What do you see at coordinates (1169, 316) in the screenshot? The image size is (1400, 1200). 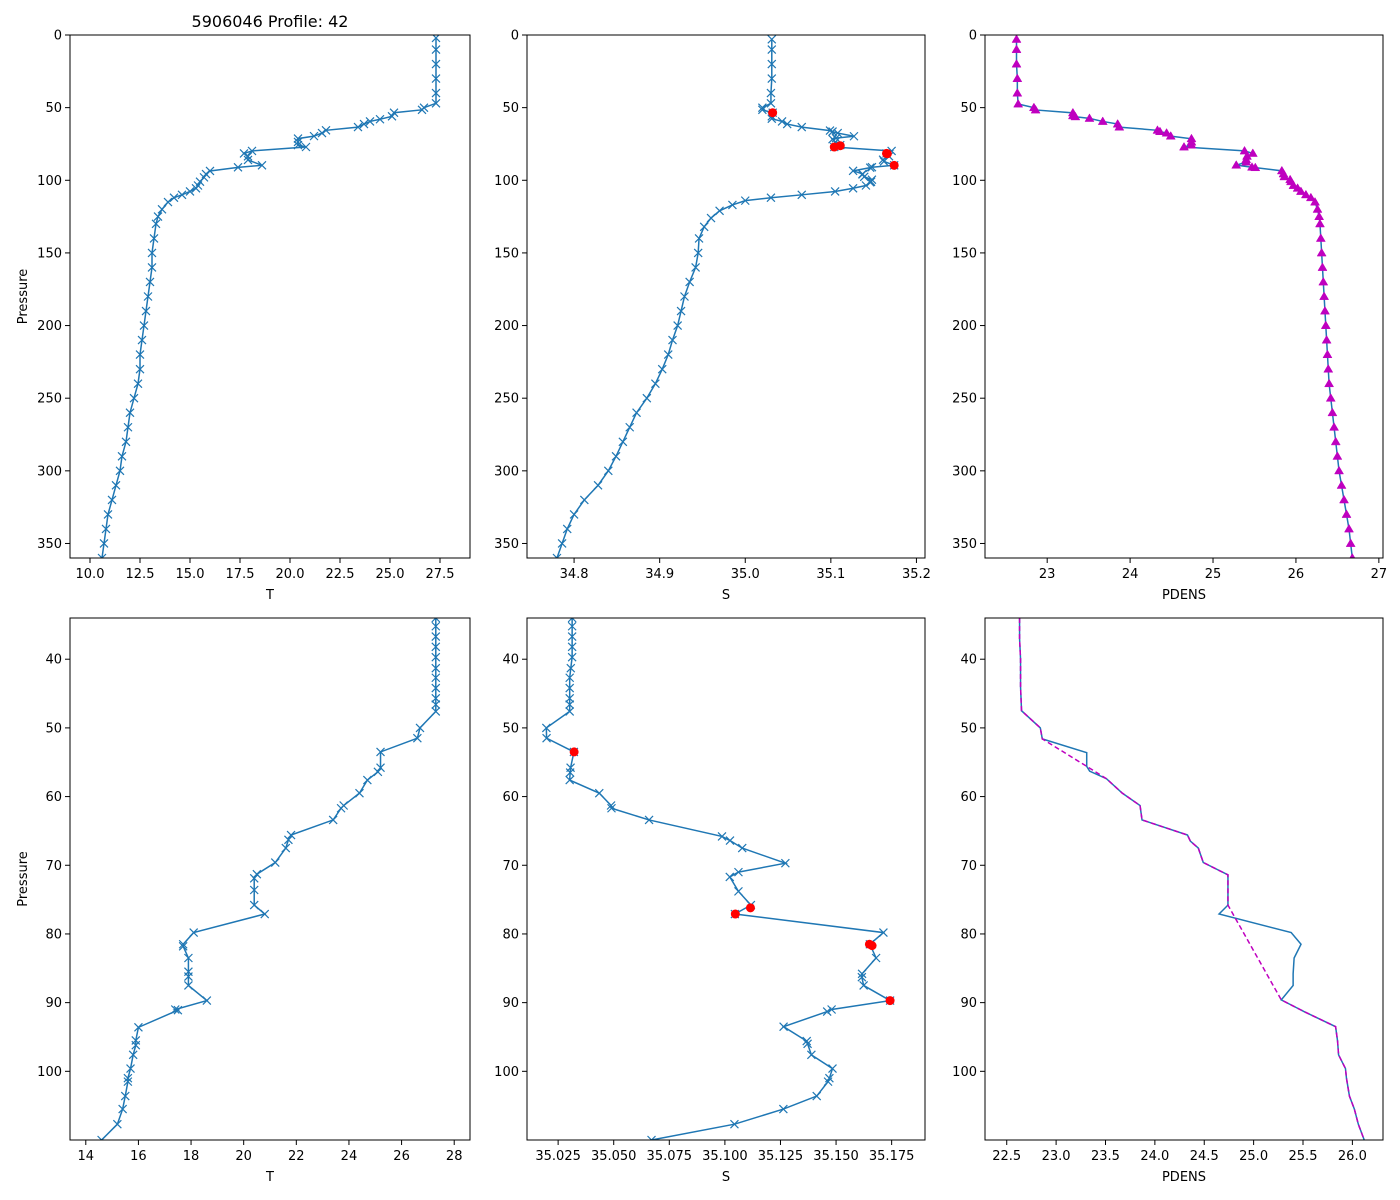 I see `panel-dens-full: 23 24 25 26 27 0 50 100 150 200 250 300 350 PDENS` at bounding box center [1169, 316].